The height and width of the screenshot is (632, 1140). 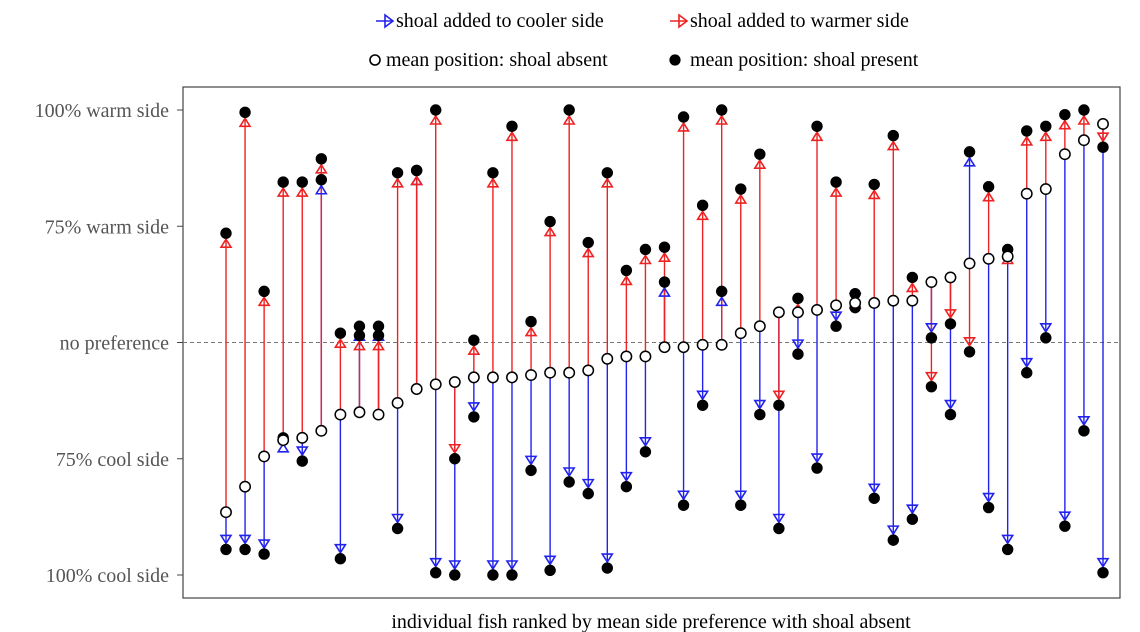 What do you see at coordinates (107, 227) in the screenshot?
I see `y-tick-label: 75% warm side` at bounding box center [107, 227].